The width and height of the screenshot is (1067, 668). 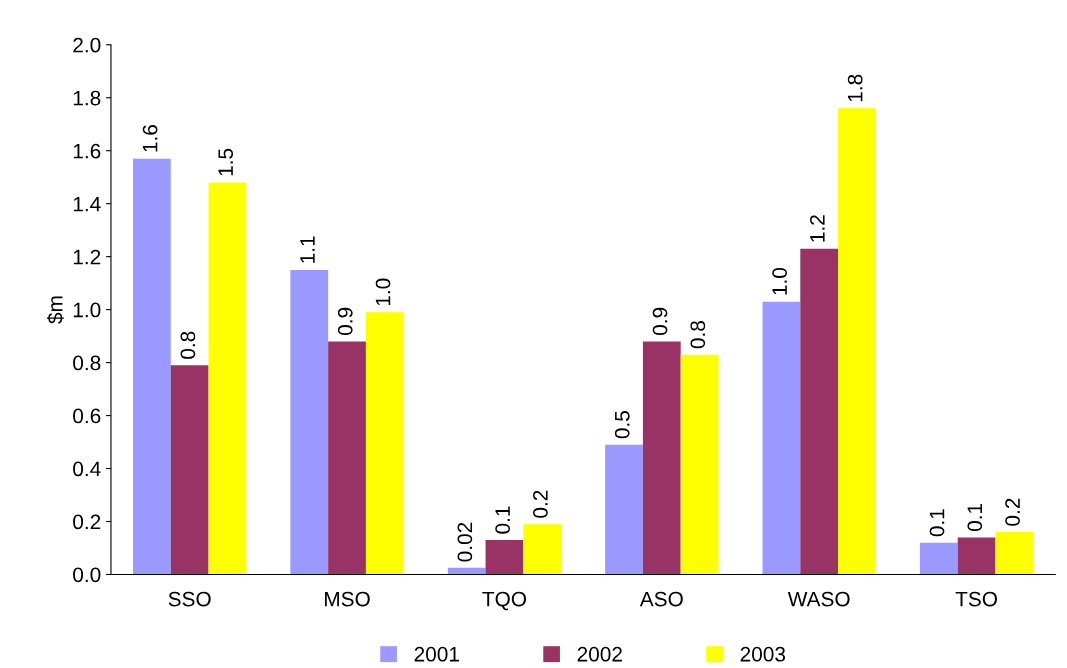 I want to click on data-label: 1.2, so click(x=817, y=228).